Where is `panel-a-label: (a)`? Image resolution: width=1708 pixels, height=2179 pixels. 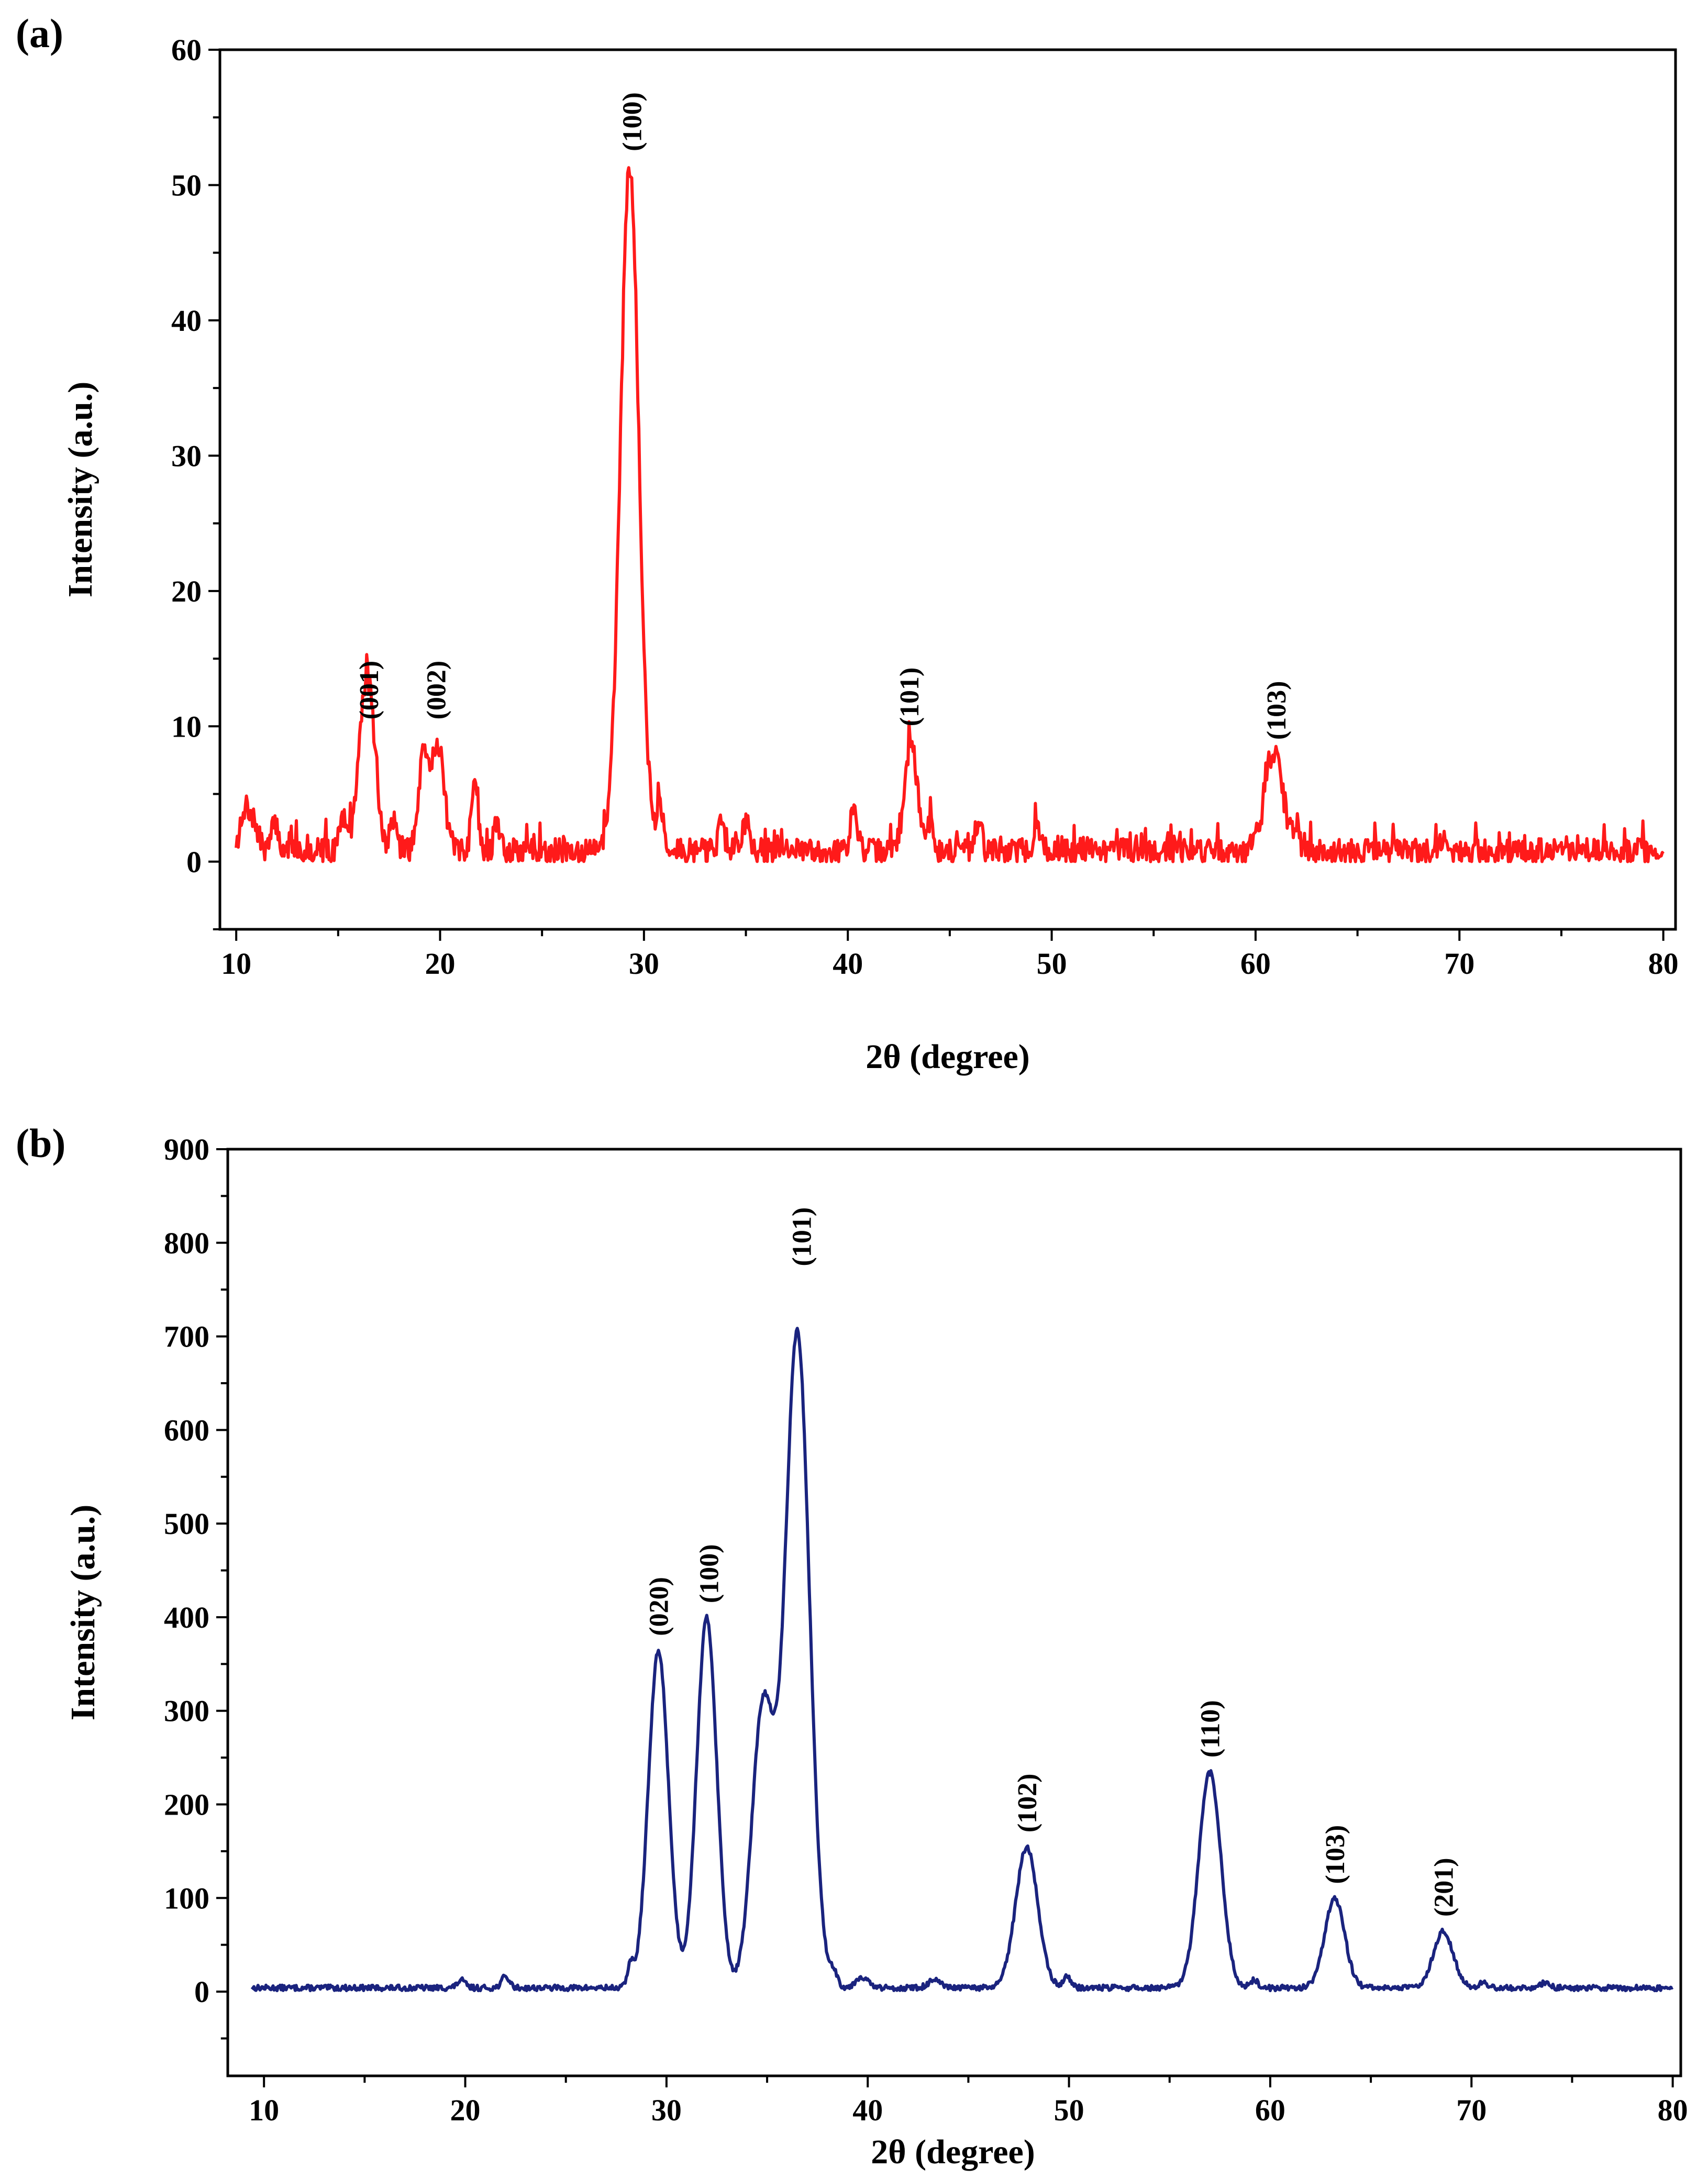 panel-a-label: (a) is located at coordinates (40, 33).